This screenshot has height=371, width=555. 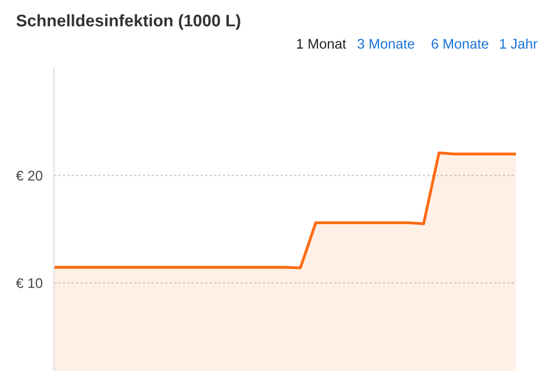 What do you see at coordinates (386, 43) in the screenshot?
I see `text: 3 Monate` at bounding box center [386, 43].